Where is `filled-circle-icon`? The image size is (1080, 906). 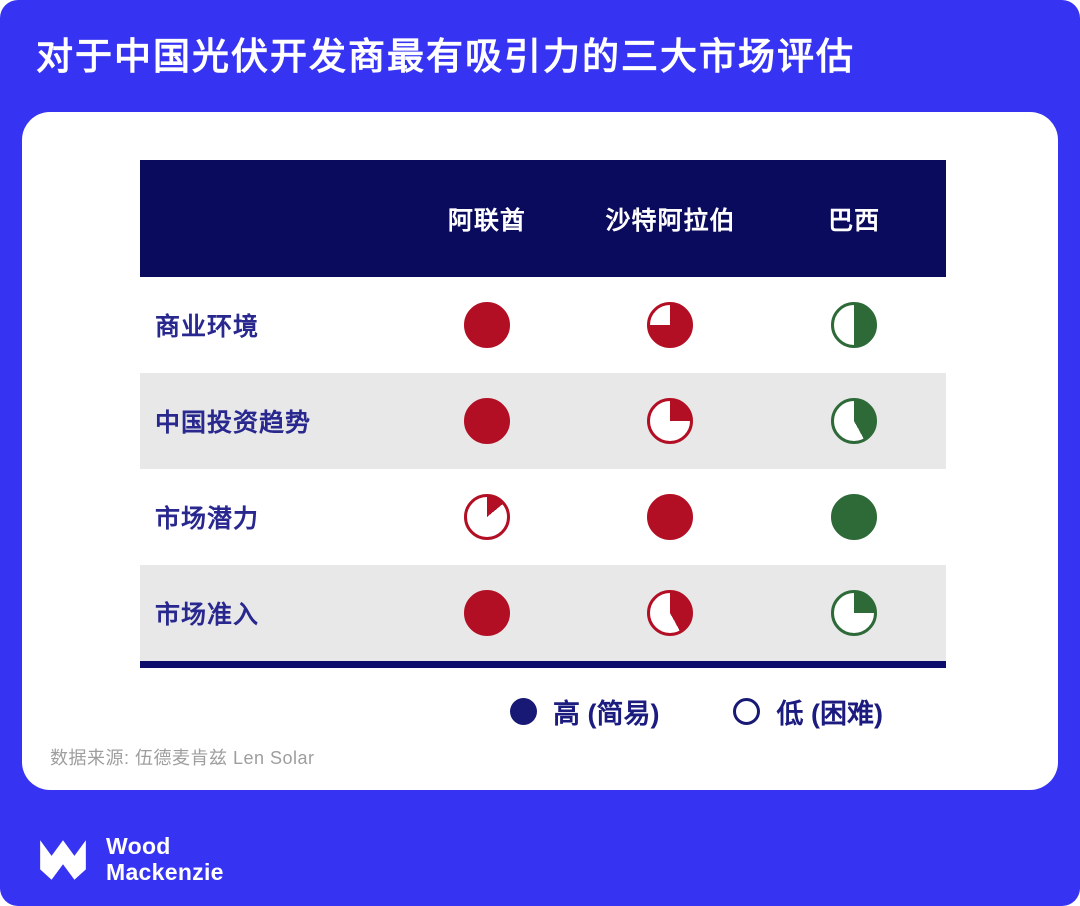 filled-circle-icon is located at coordinates (523, 711).